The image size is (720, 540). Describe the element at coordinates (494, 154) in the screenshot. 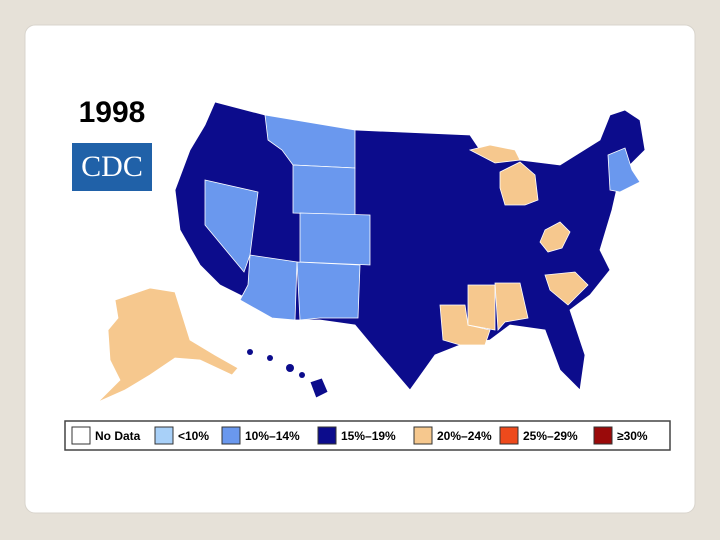

I see `michigan-up` at that location.